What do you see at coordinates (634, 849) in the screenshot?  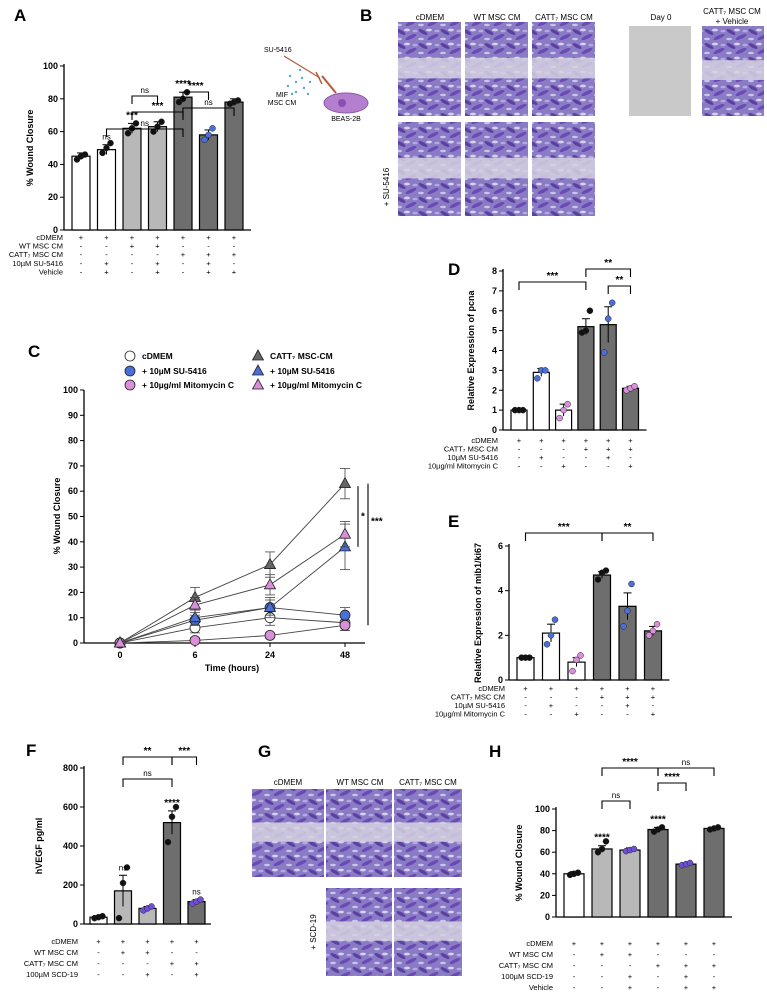 I see `panel-h-data-point` at bounding box center [634, 849].